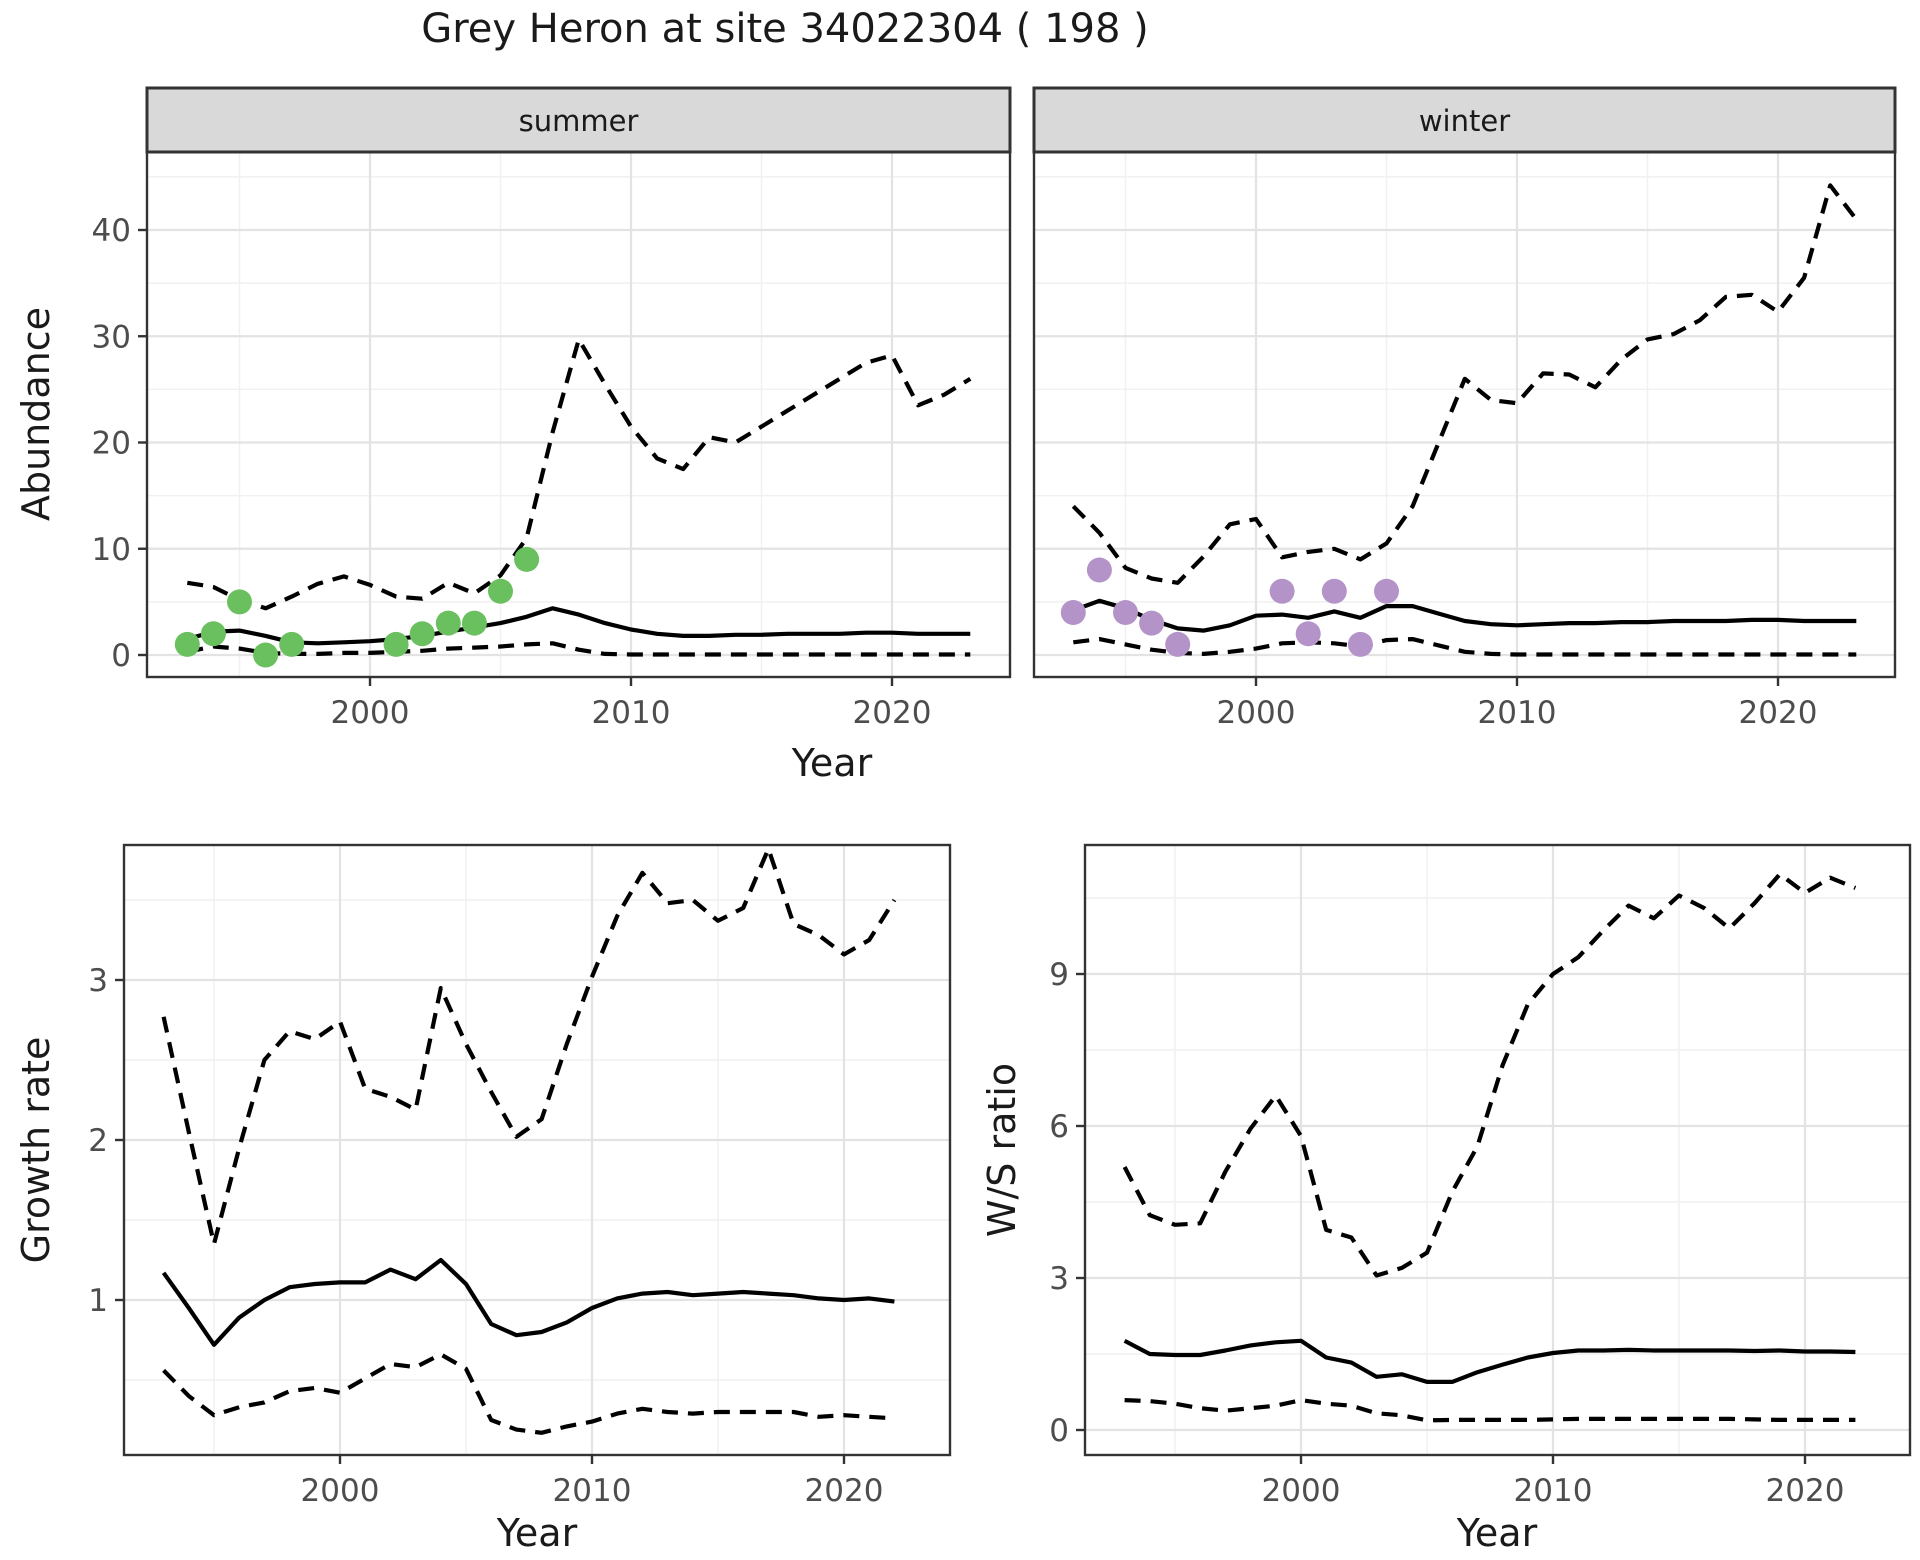  What do you see at coordinates (1497, 1533) in the screenshot?
I see `x-axis-title-year-bottom-right: Year` at bounding box center [1497, 1533].